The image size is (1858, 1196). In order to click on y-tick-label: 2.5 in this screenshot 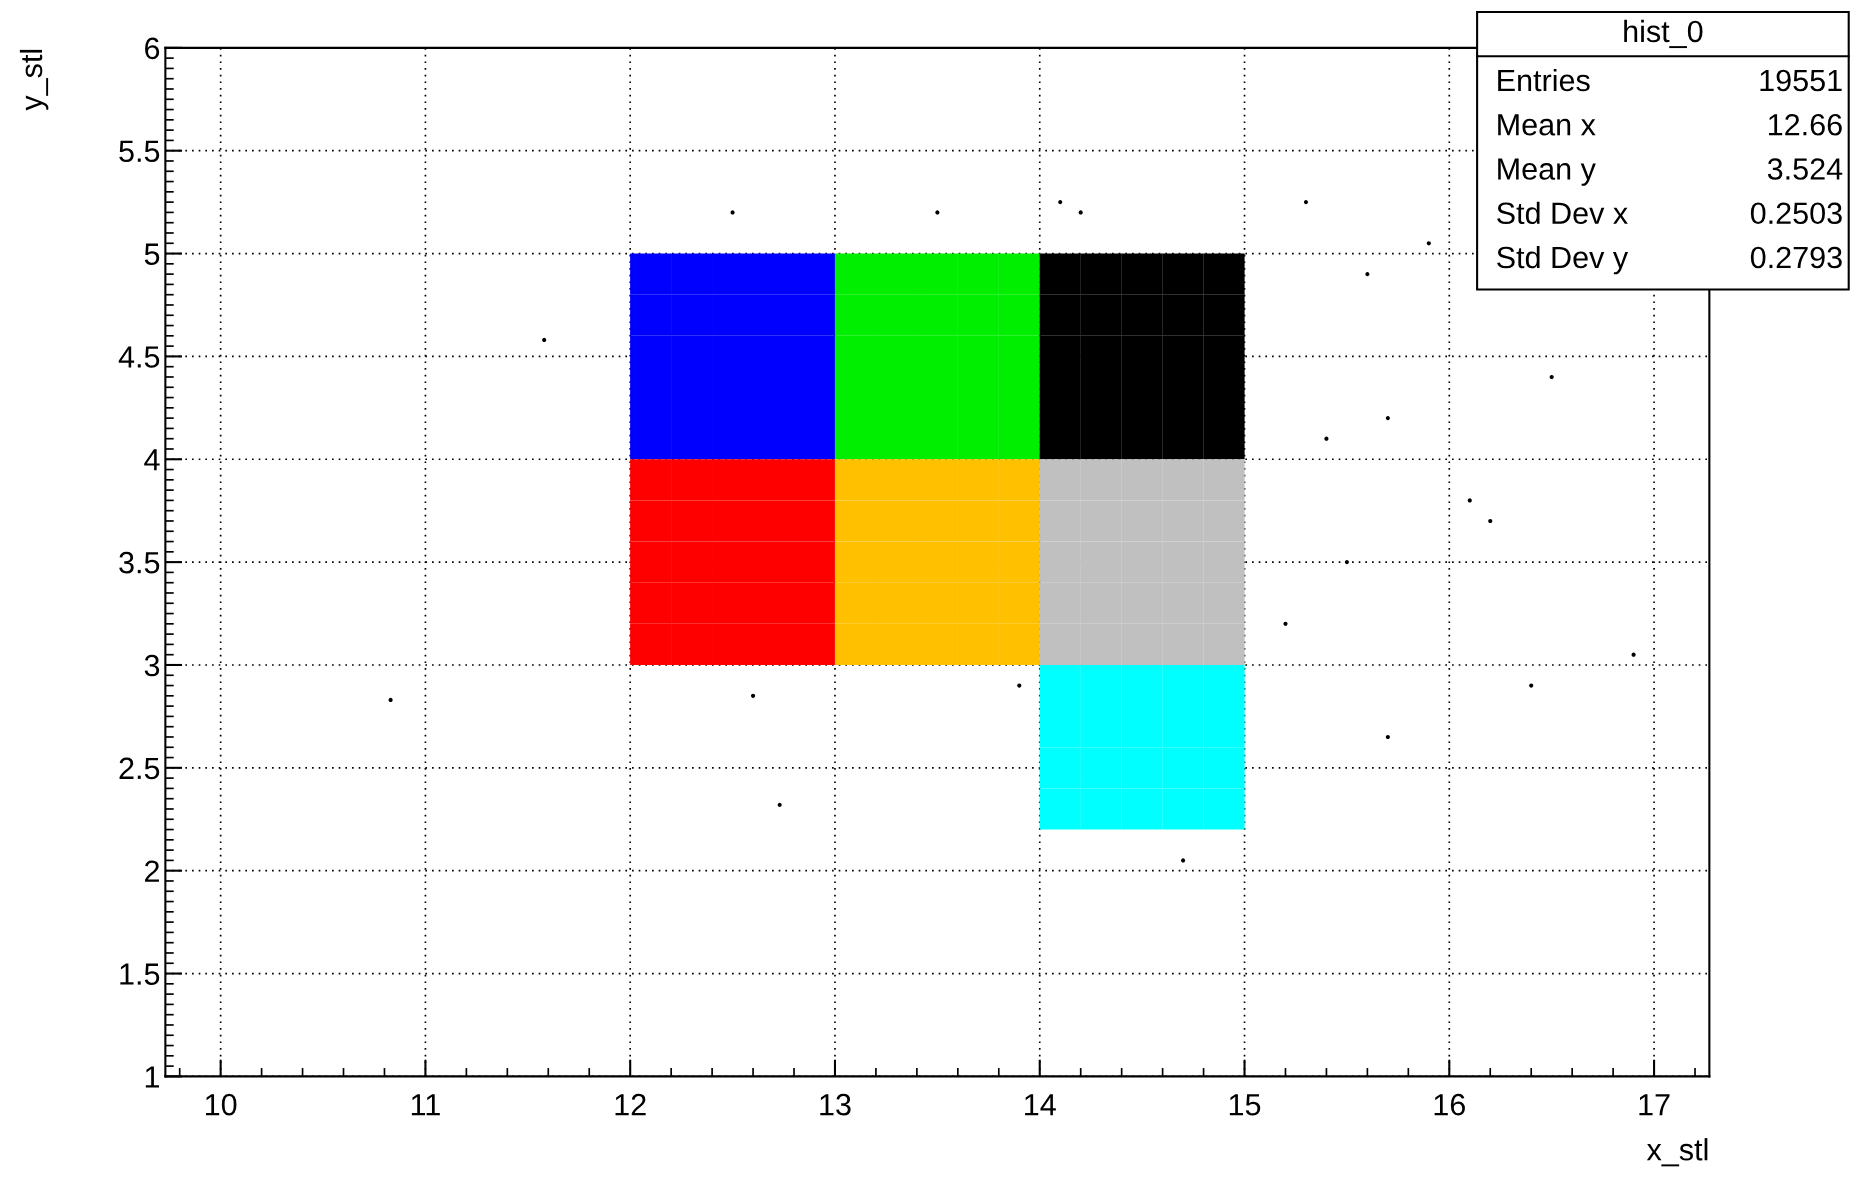, I will do `click(139, 768)`.